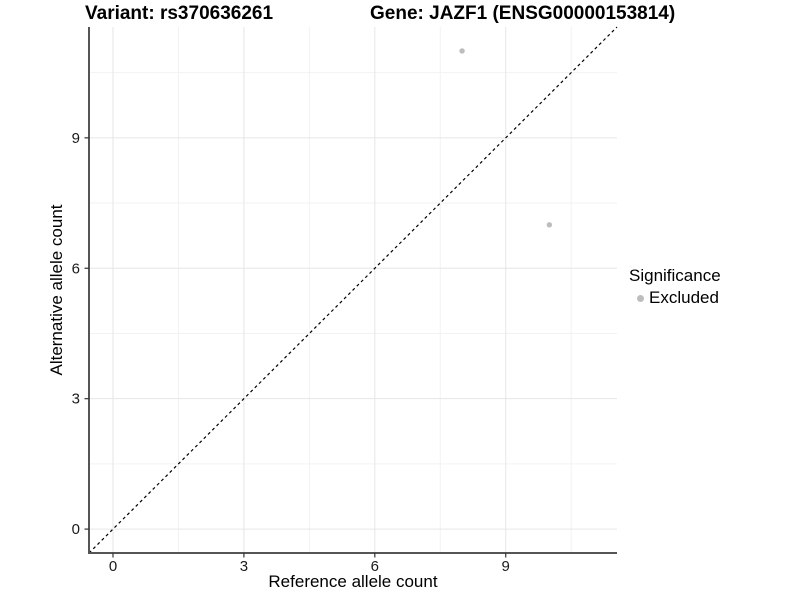 The height and width of the screenshot is (600, 800). What do you see at coordinates (56, 290) in the screenshot?
I see `y-axis-title: Alternative allele count` at bounding box center [56, 290].